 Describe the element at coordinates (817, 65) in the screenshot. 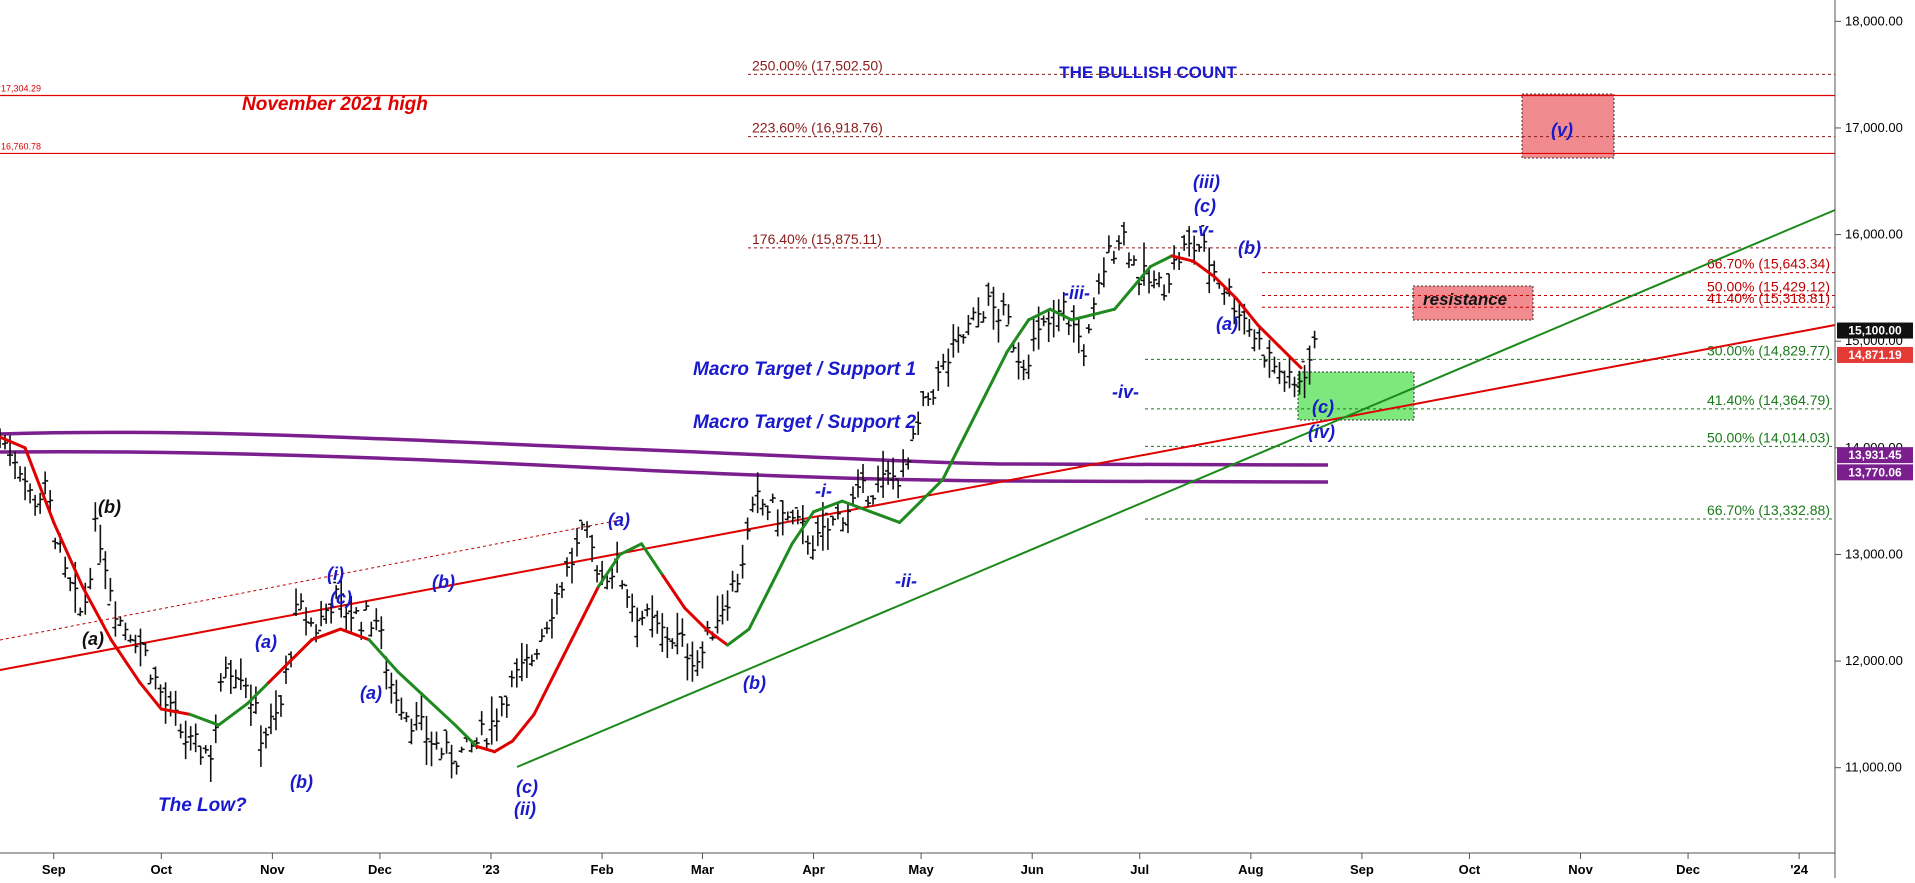

I see `fib-level-label: 250.00% (17,502.50)` at that location.